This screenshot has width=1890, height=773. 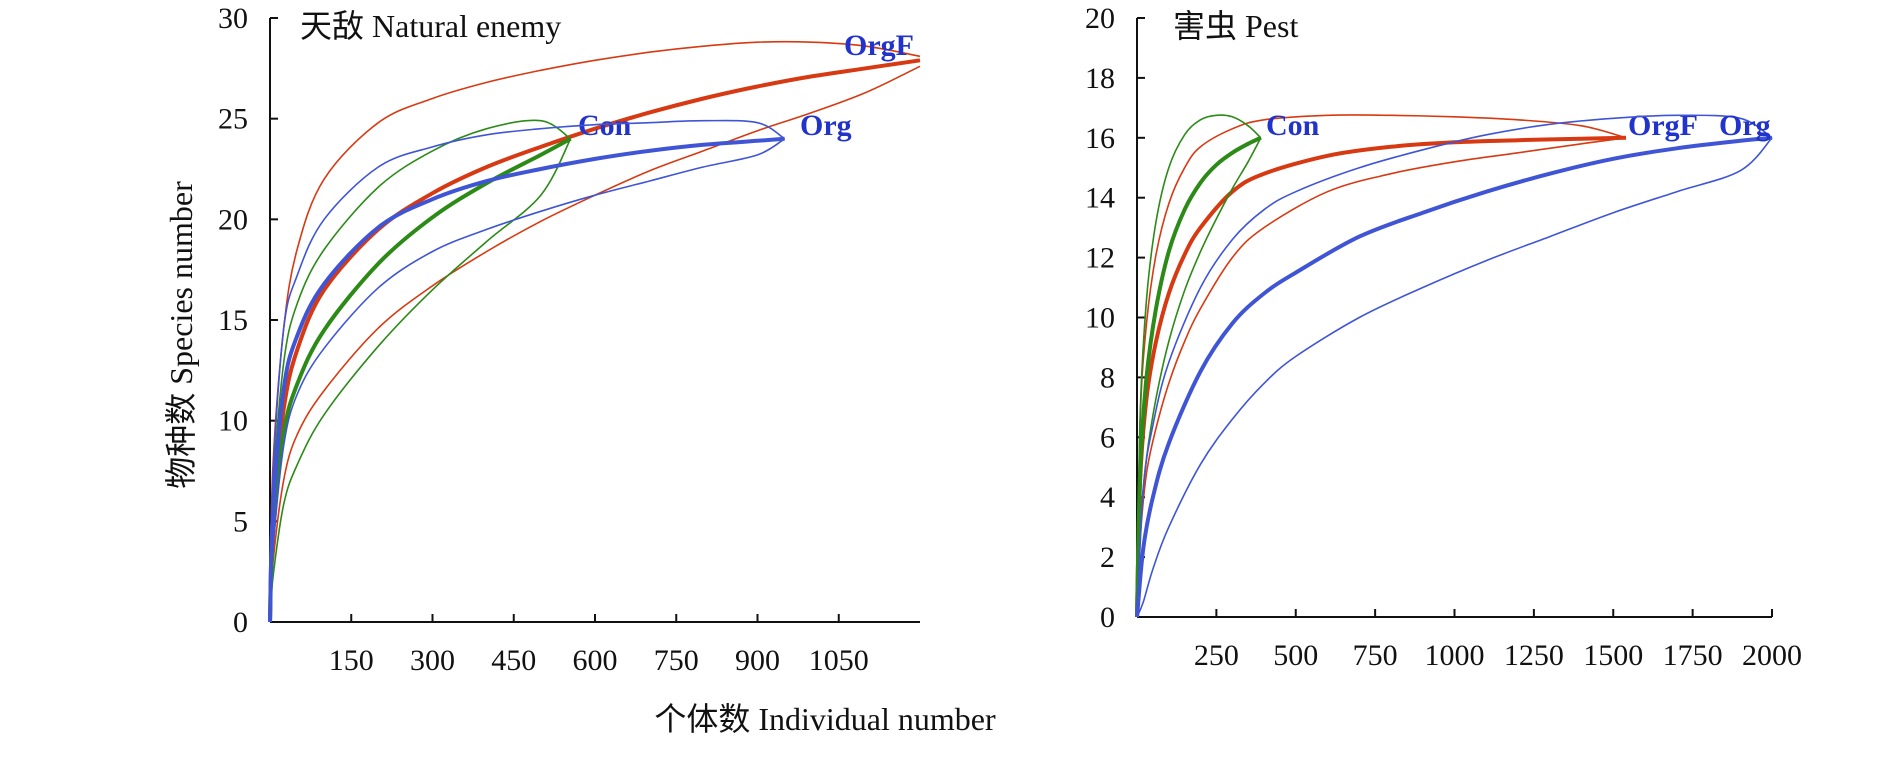 What do you see at coordinates (1772, 655) in the screenshot?
I see `pest-x-tick-label: 2000` at bounding box center [1772, 655].